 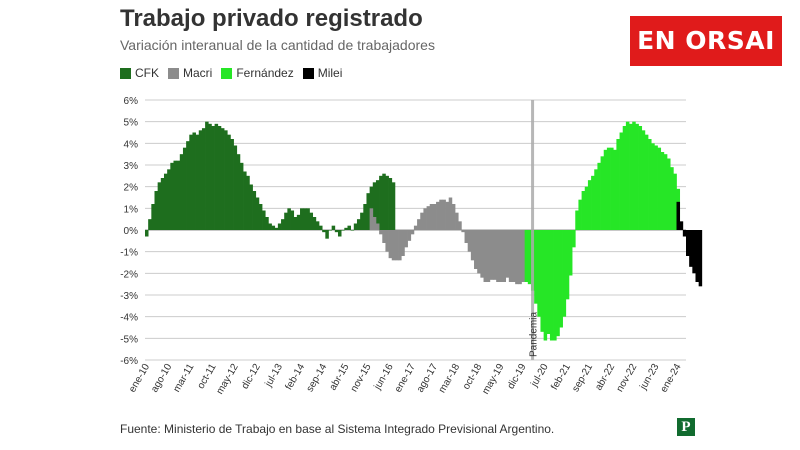 What do you see at coordinates (671, 378) in the screenshot?
I see `x-tick-label: ene-24` at bounding box center [671, 378].